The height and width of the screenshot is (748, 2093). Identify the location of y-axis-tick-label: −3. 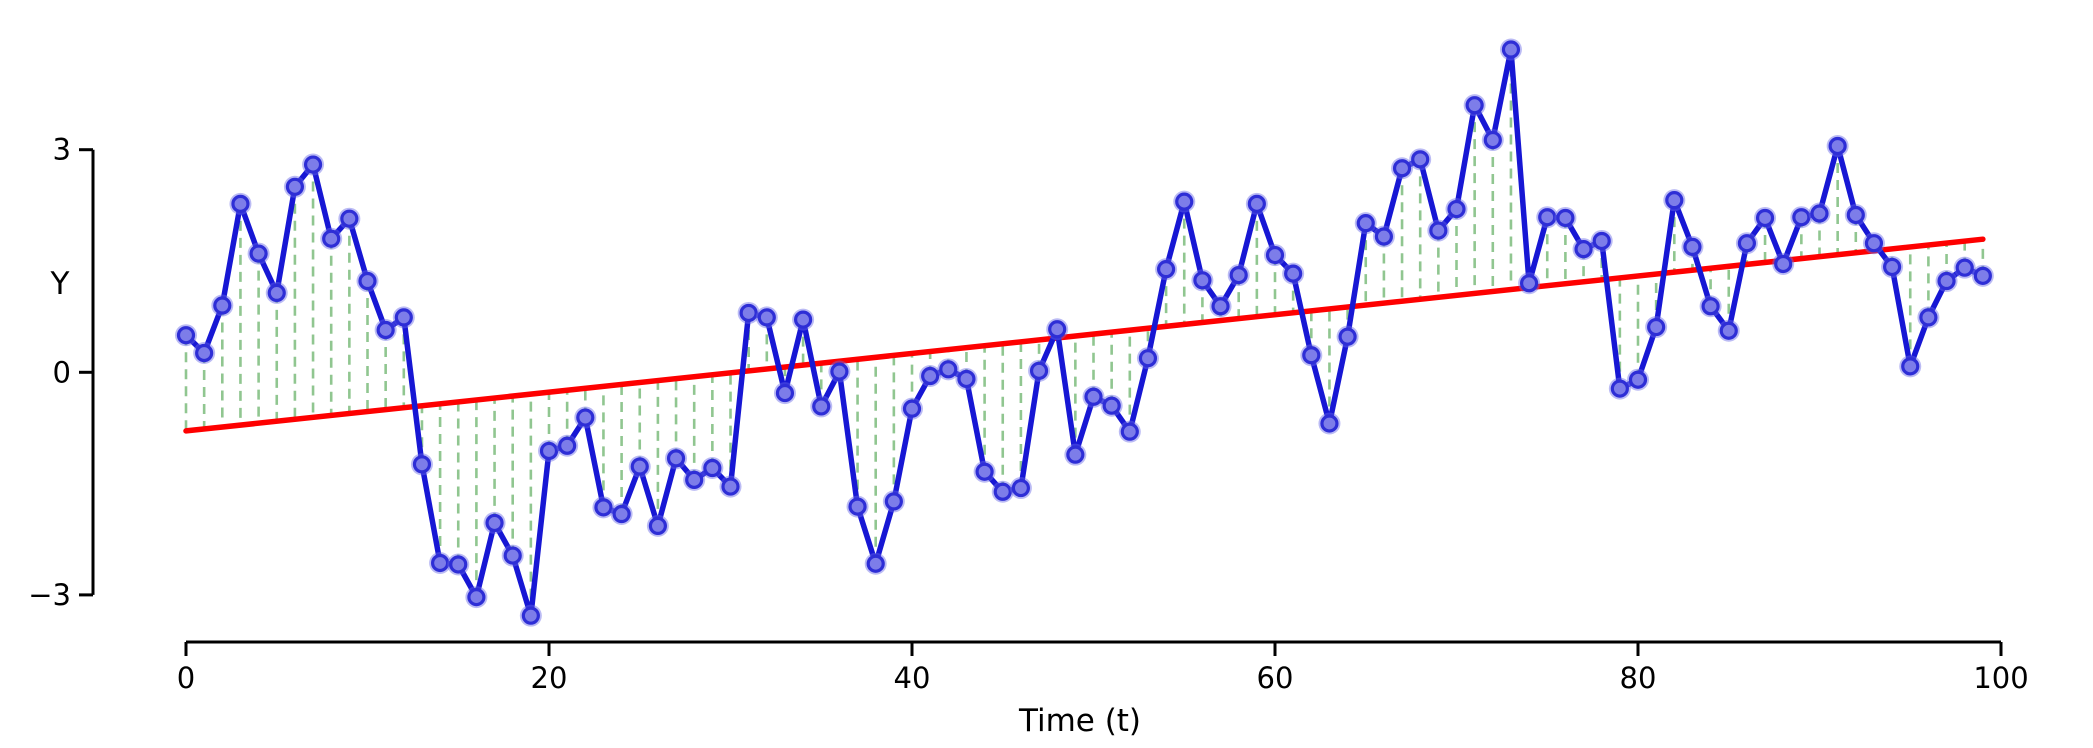
(49, 595).